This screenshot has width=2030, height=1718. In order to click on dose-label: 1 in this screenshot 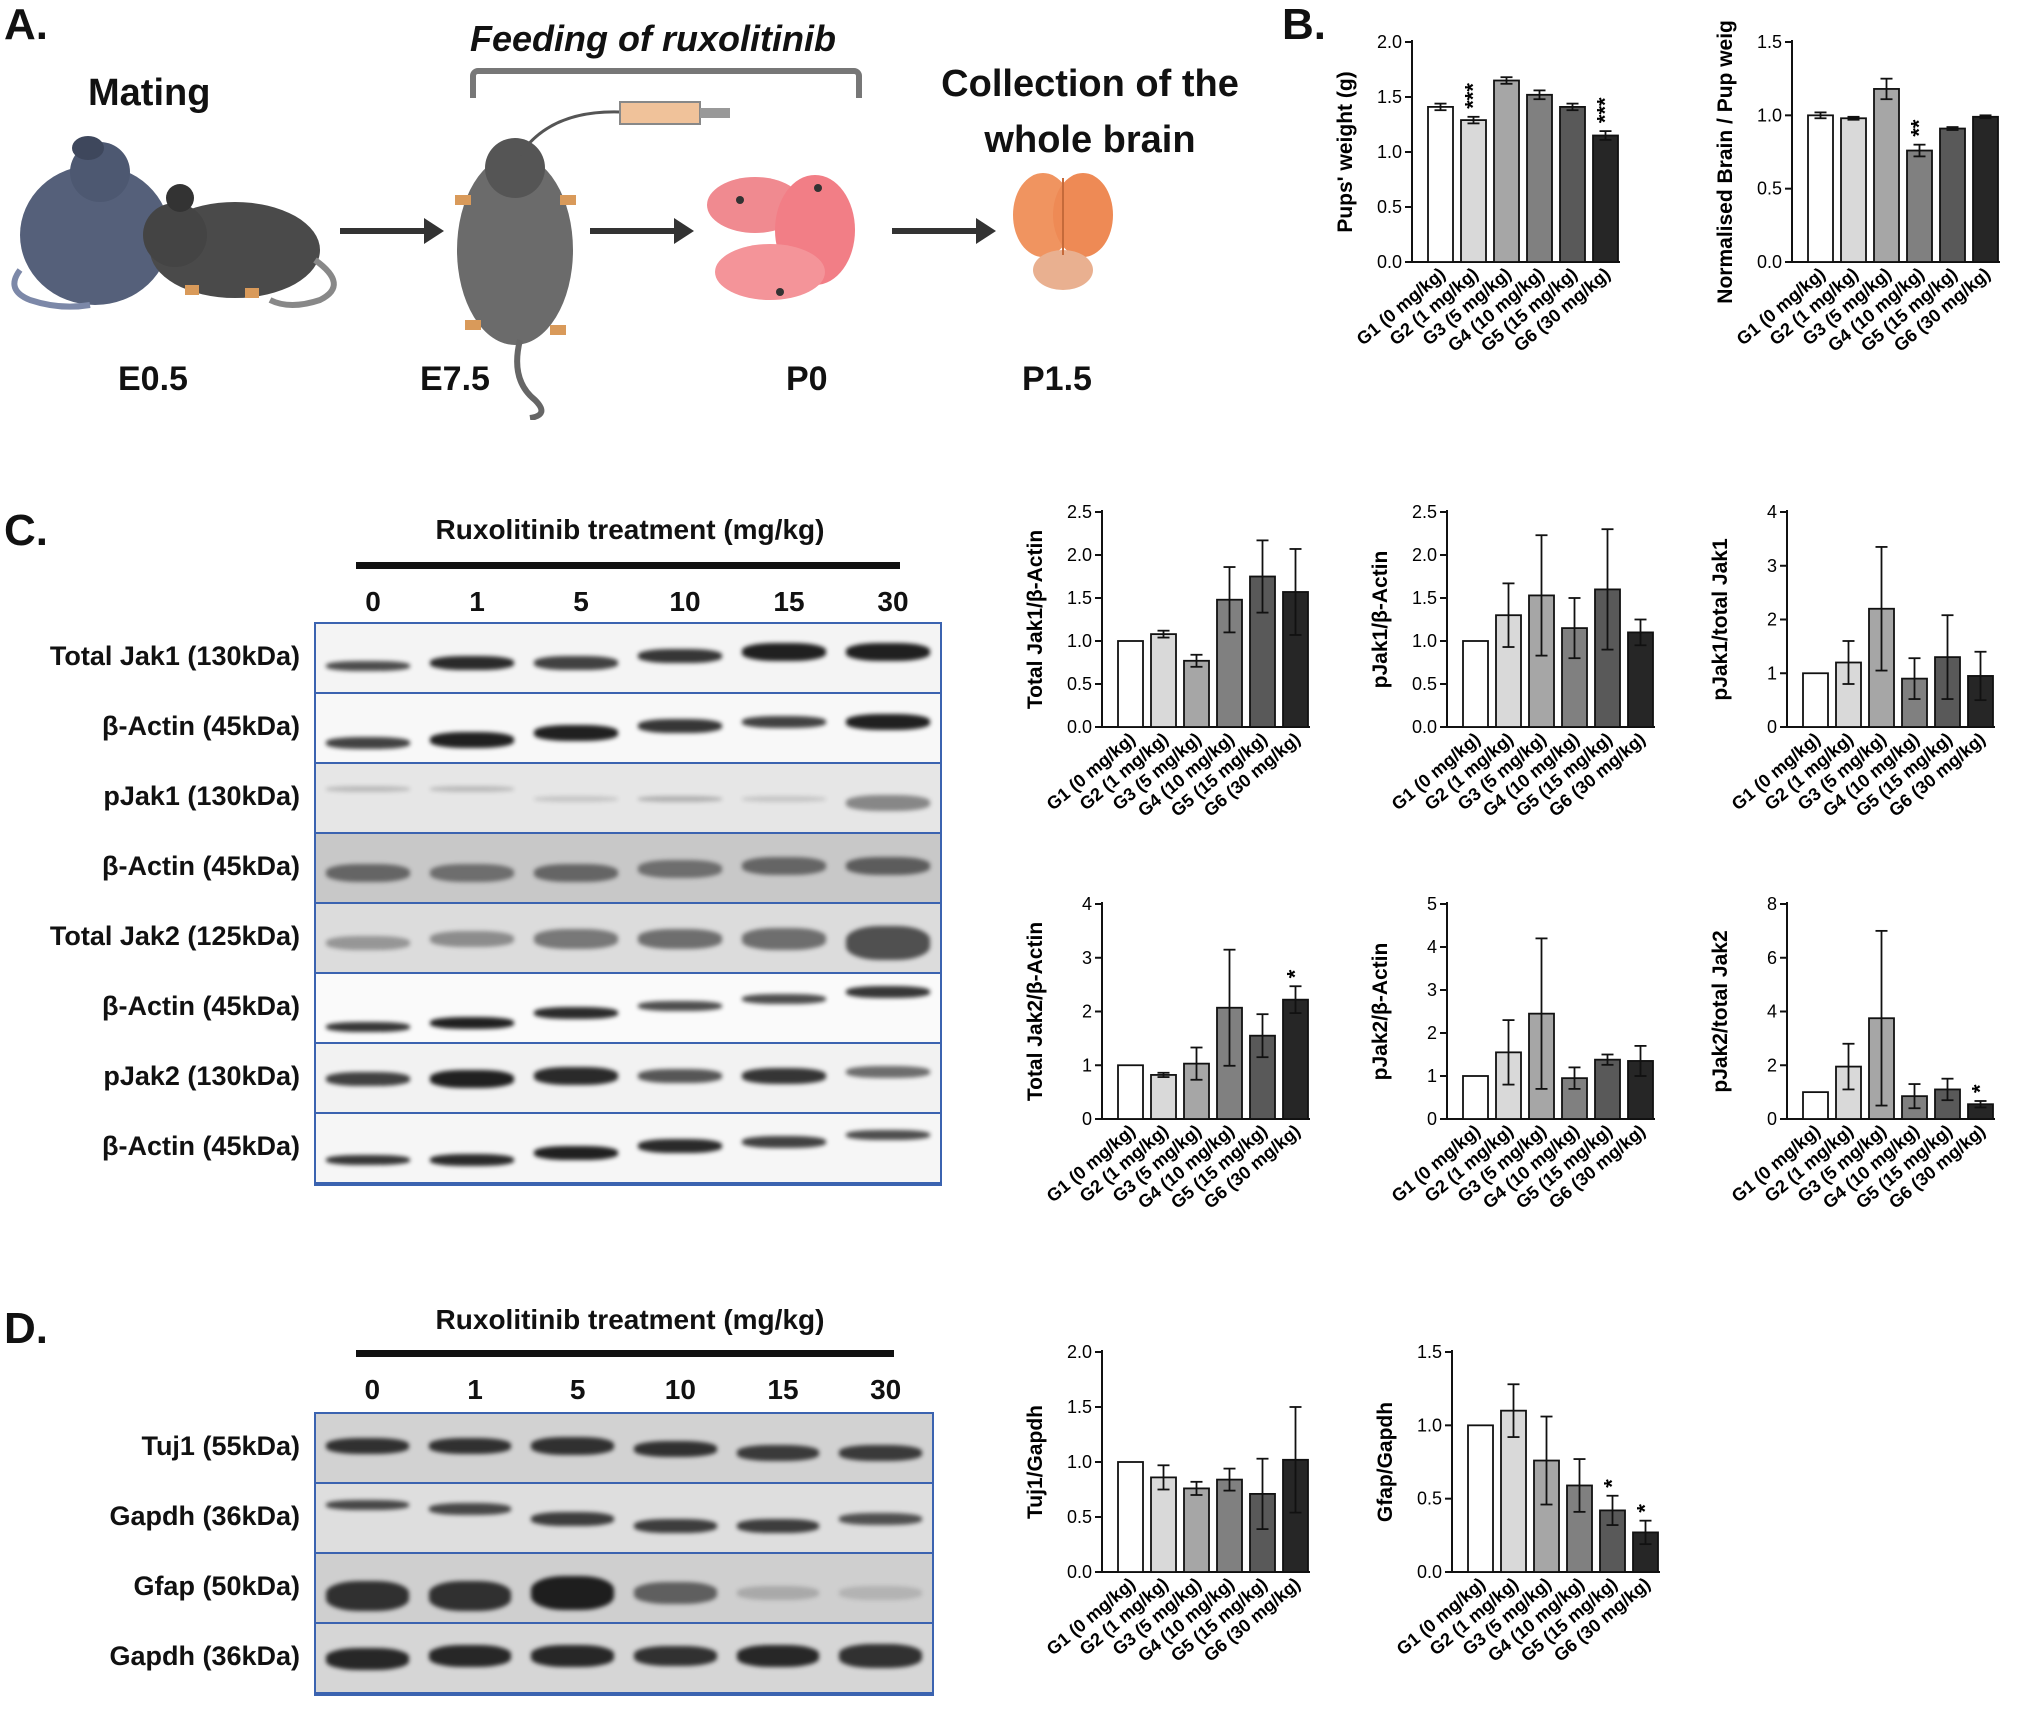, I will do `click(477, 601)`.